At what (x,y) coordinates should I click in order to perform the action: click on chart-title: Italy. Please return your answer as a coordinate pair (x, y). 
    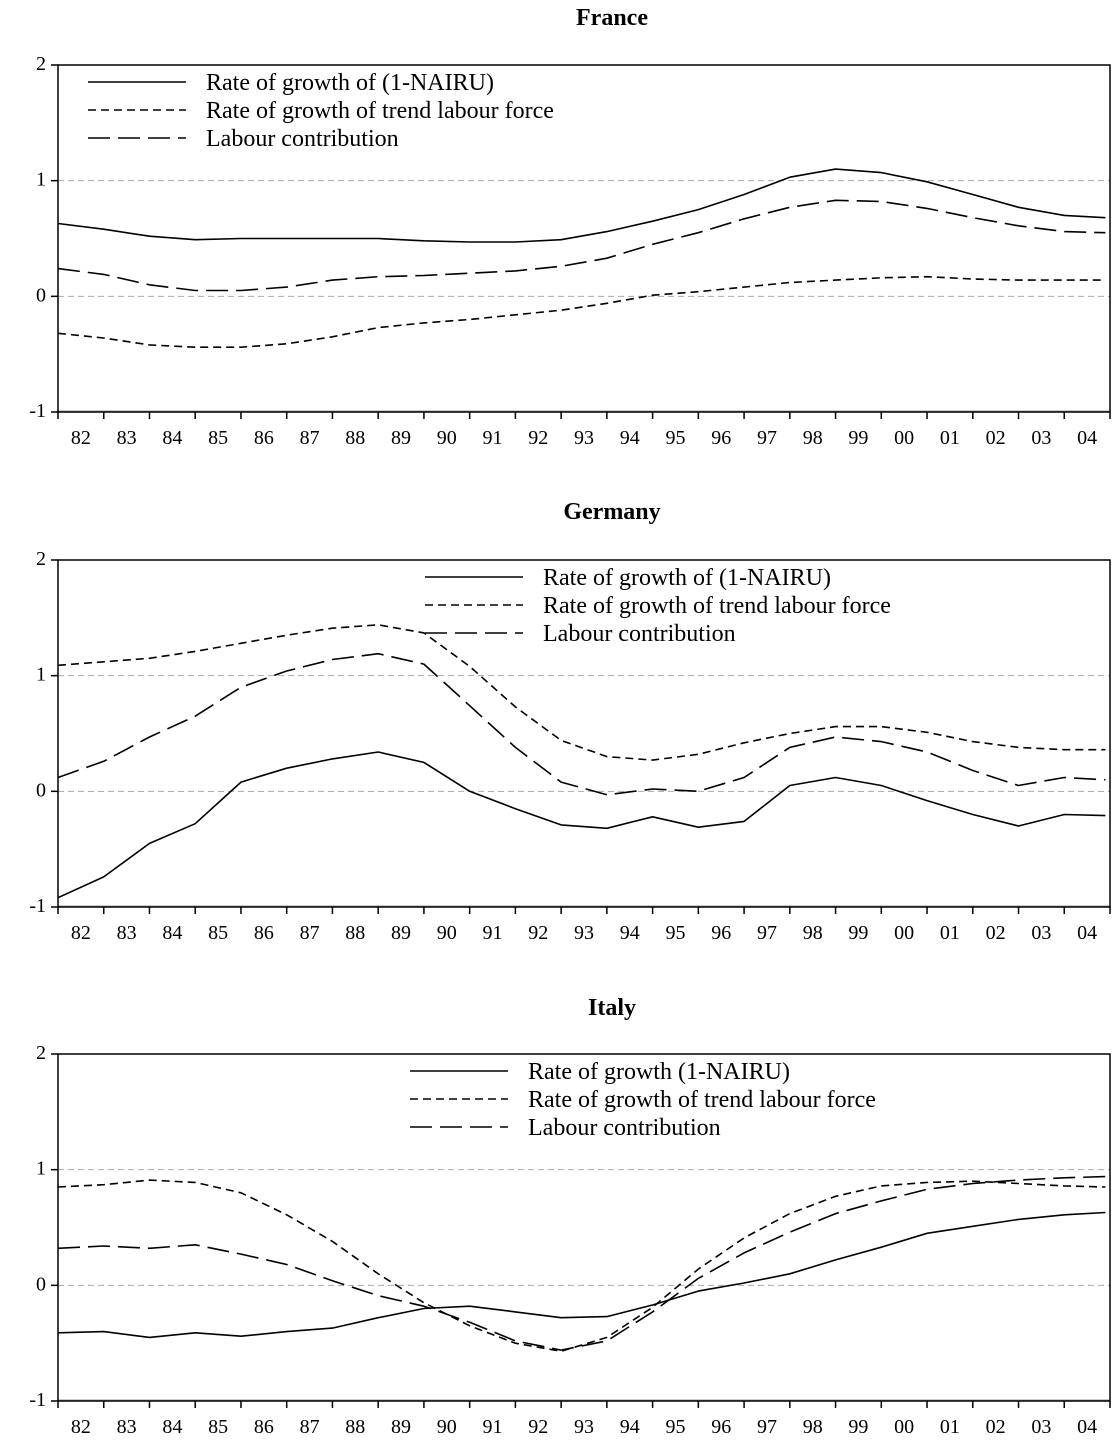
    Looking at the image, I should click on (612, 1008).